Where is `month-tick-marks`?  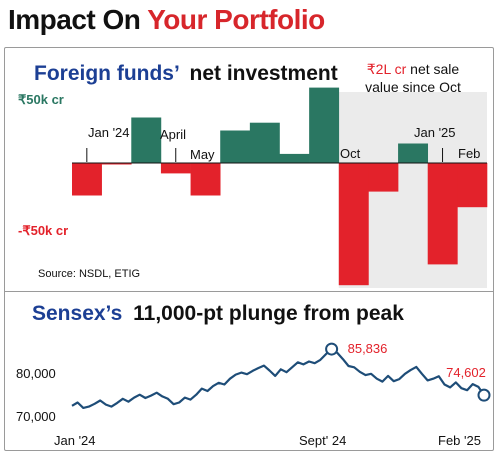
month-tick-marks is located at coordinates (265, 155).